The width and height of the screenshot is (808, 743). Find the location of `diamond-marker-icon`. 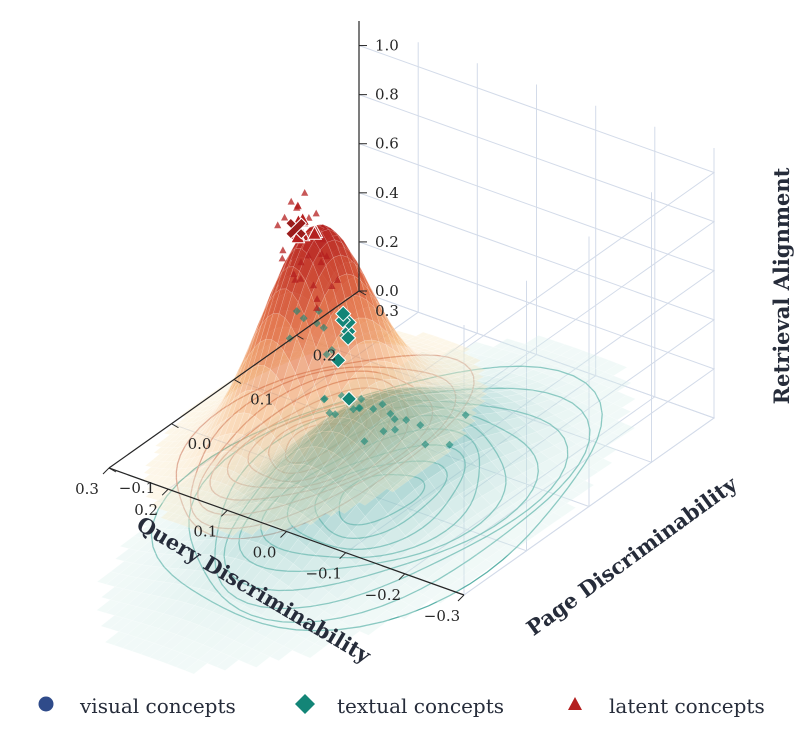

diamond-marker-icon is located at coordinates (305, 706).